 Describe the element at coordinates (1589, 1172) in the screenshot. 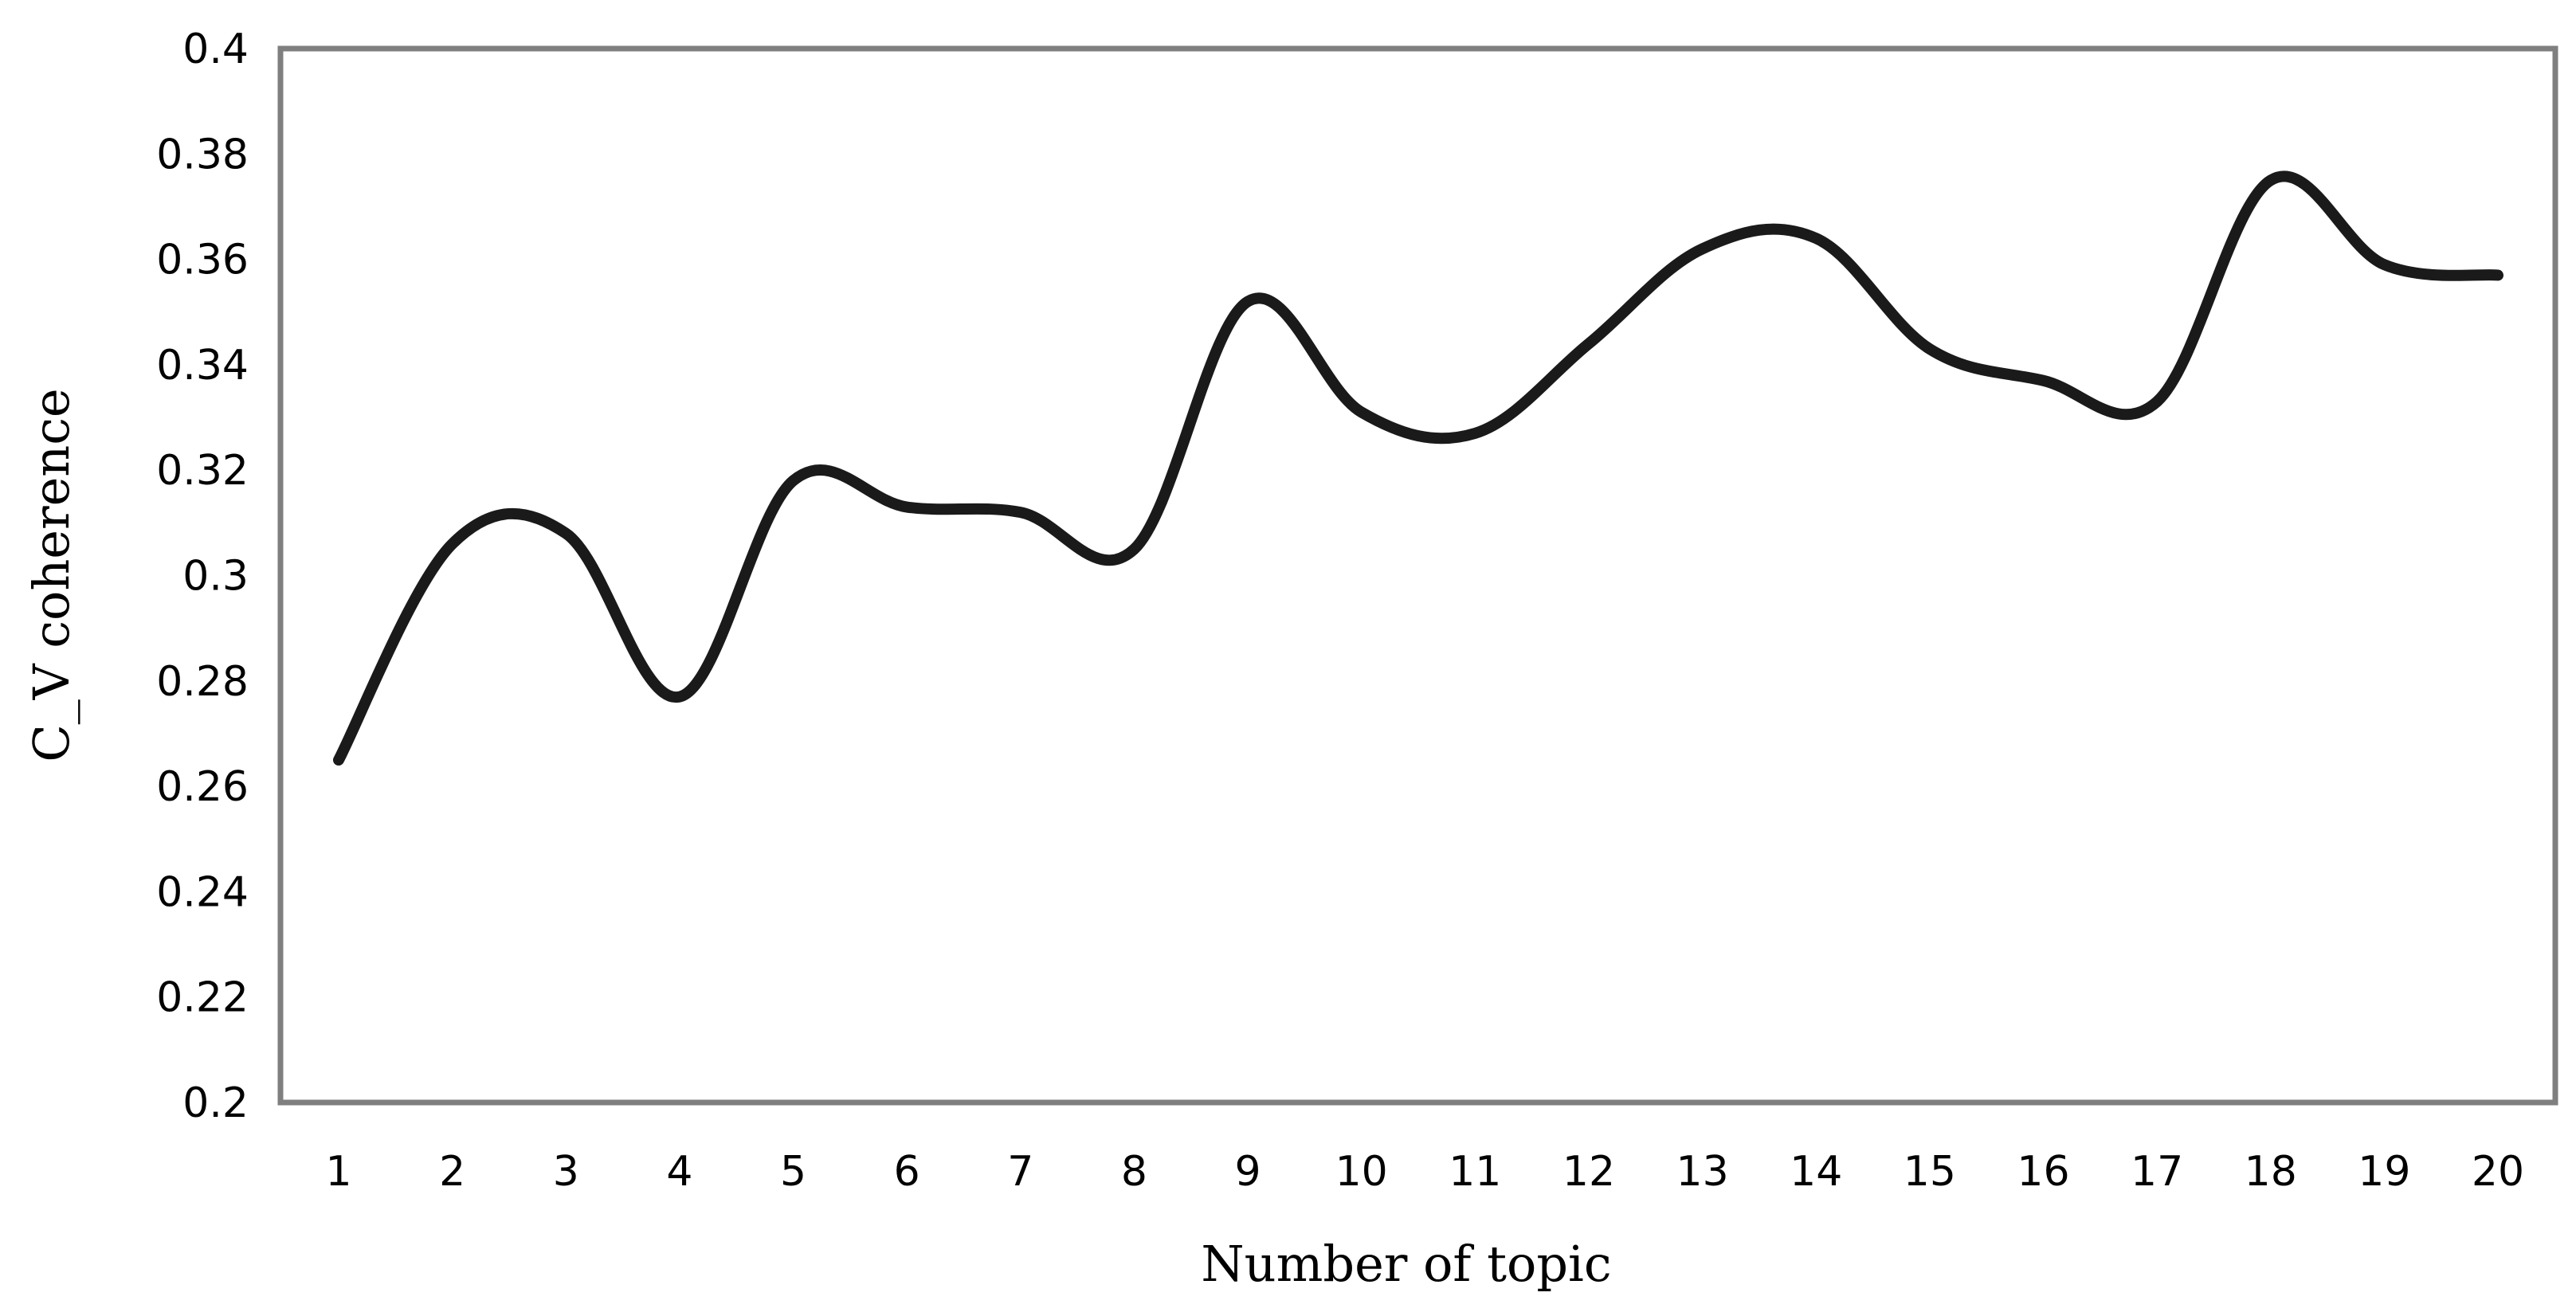

I see `x-tick-label: 12` at that location.